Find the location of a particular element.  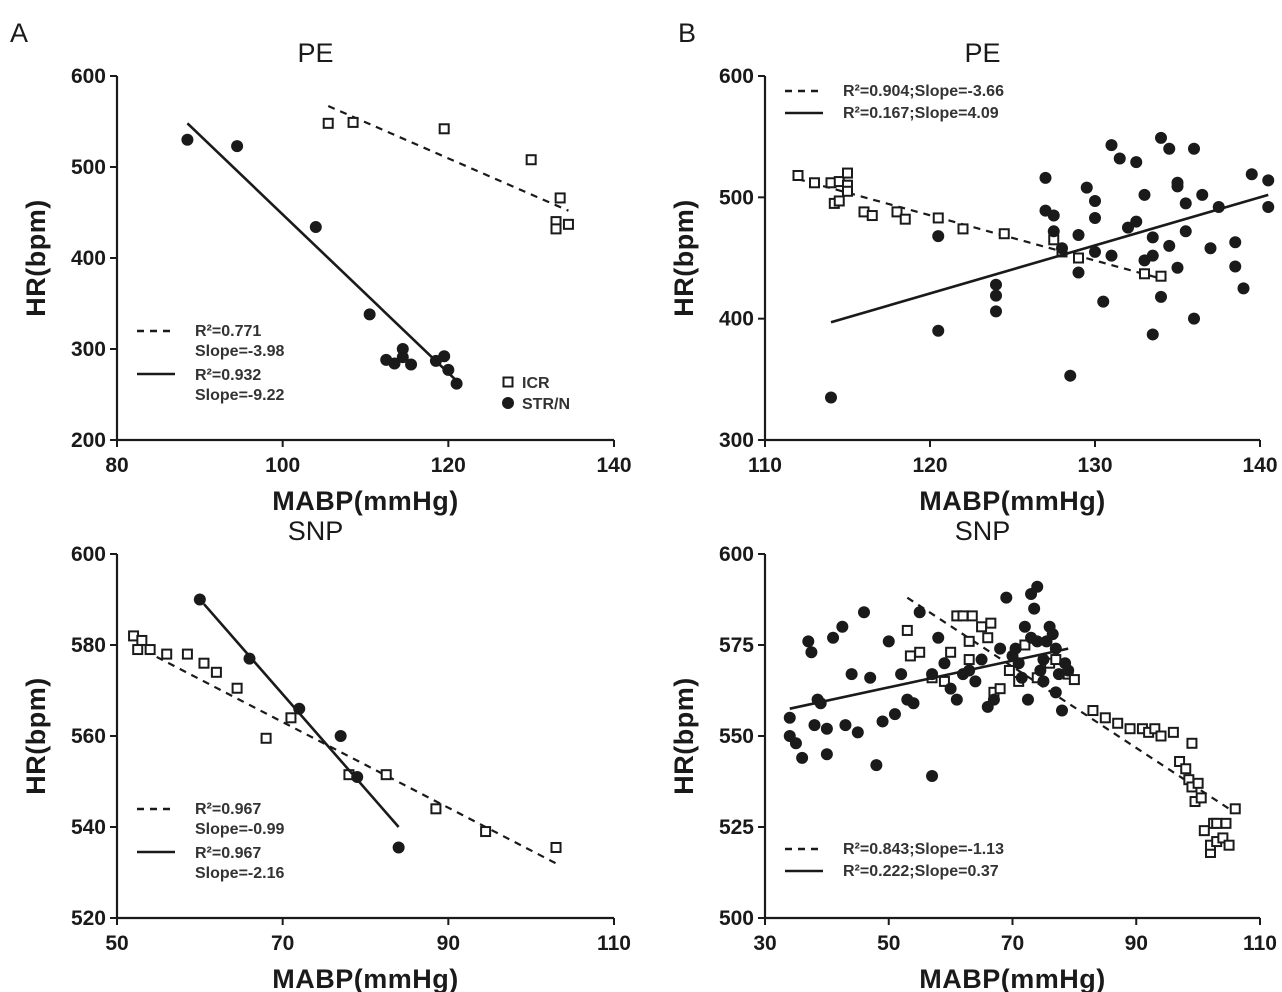

fit-label-dashed-line: R²=0.771 is located at coordinates (228, 331).